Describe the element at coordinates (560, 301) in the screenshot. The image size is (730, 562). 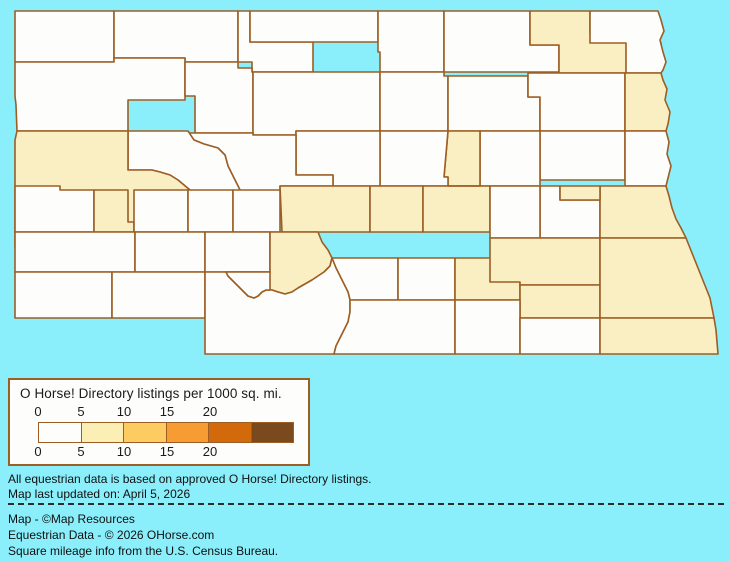
I see `county-ransom` at that location.